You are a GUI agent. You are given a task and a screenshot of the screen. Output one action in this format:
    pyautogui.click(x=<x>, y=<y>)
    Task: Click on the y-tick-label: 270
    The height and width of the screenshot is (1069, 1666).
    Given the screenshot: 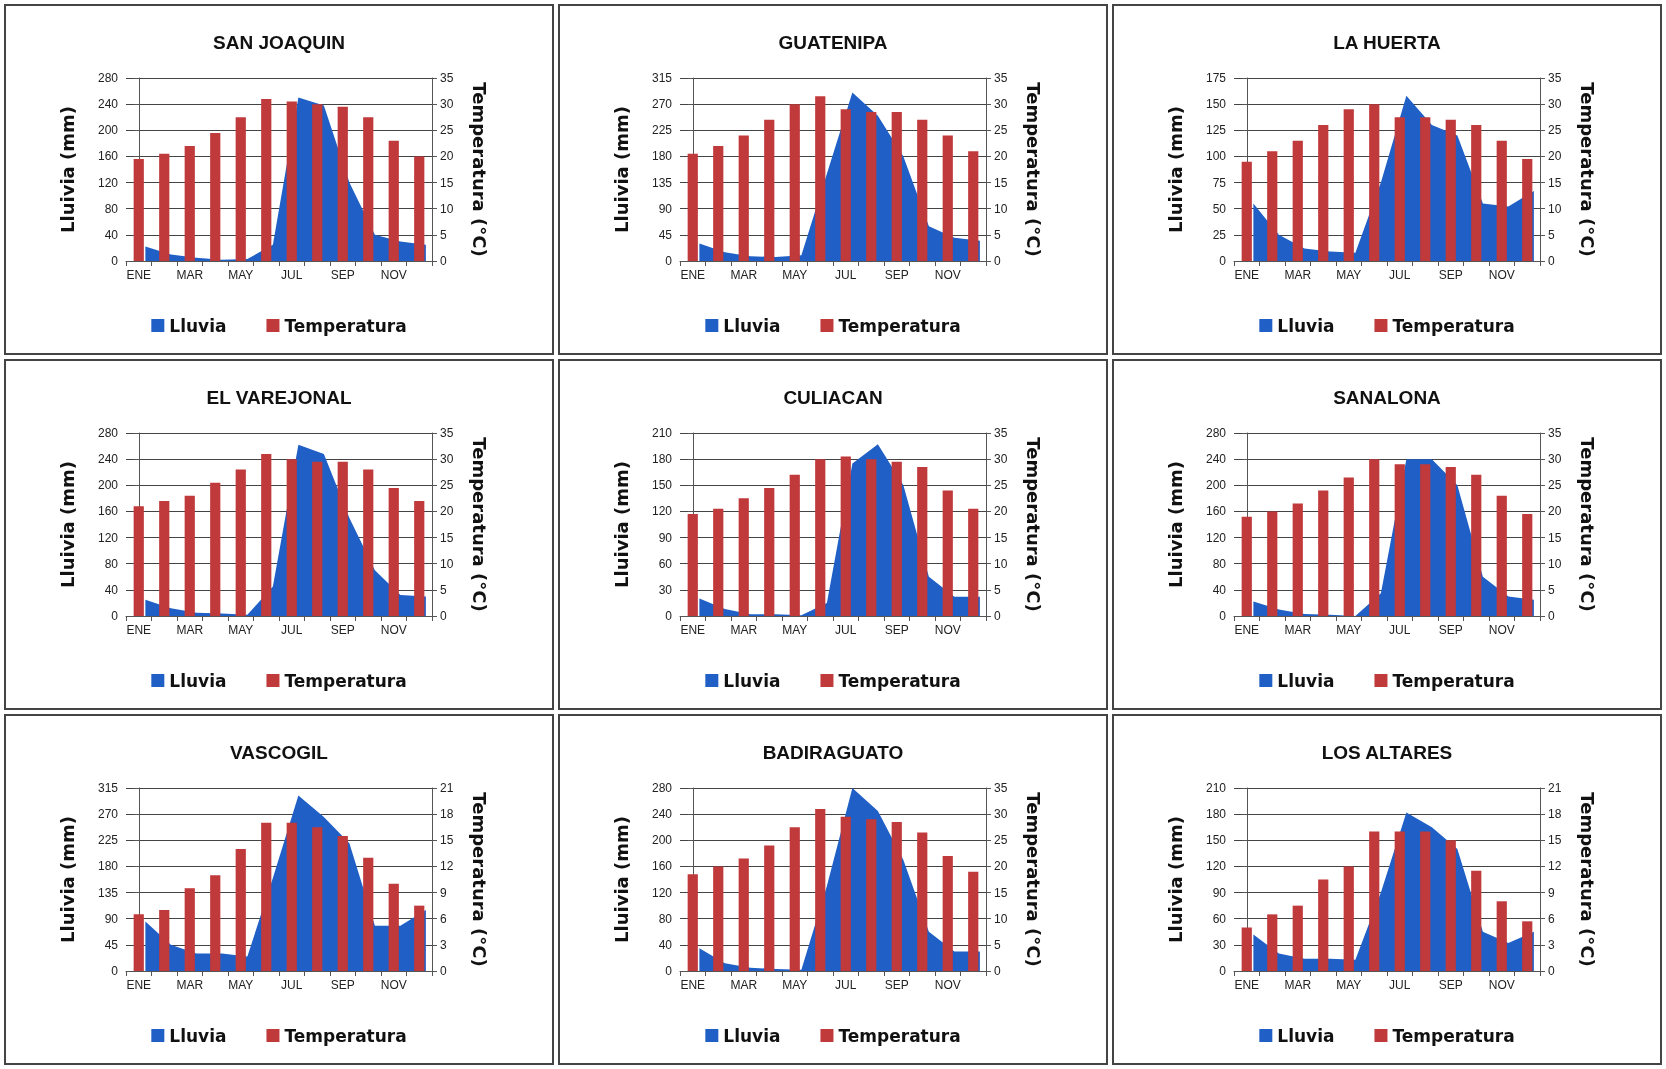 What is the action you would take?
    pyautogui.click(x=108, y=814)
    